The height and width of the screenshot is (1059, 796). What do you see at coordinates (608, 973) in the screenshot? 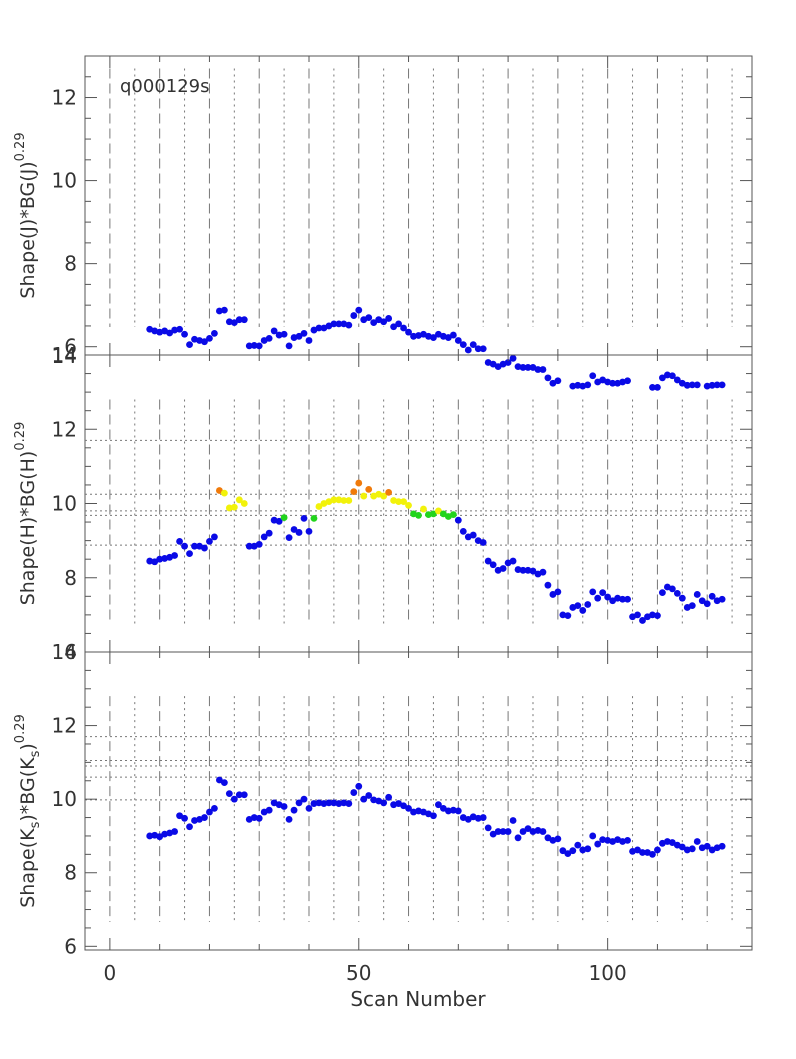
I see `x-tick-label: 100` at bounding box center [608, 973].